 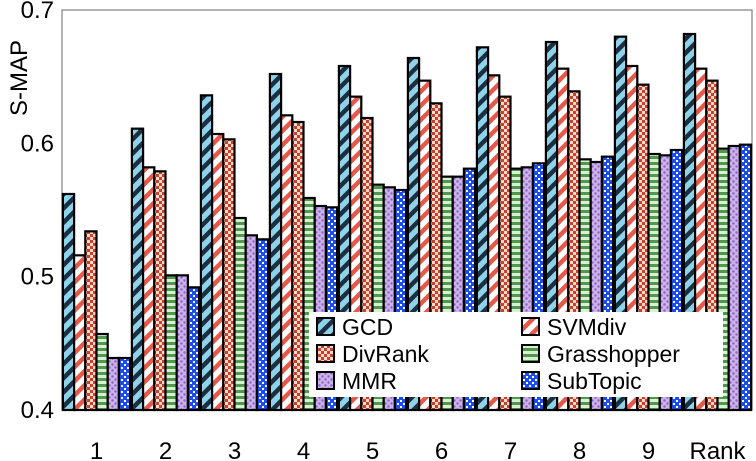 What do you see at coordinates (37, 410) in the screenshot?
I see `y-tick-label-0-4: 0.4` at bounding box center [37, 410].